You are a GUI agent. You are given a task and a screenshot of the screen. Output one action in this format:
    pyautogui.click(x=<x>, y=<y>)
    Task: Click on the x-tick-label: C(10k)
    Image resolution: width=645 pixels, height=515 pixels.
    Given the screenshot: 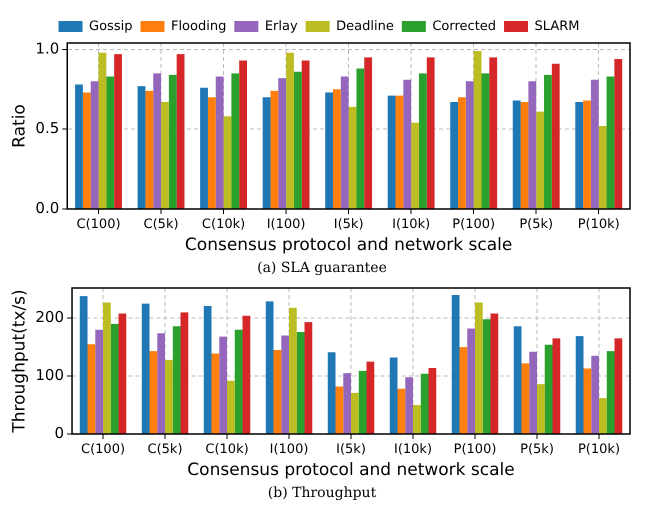 What is the action you would take?
    pyautogui.click(x=227, y=450)
    